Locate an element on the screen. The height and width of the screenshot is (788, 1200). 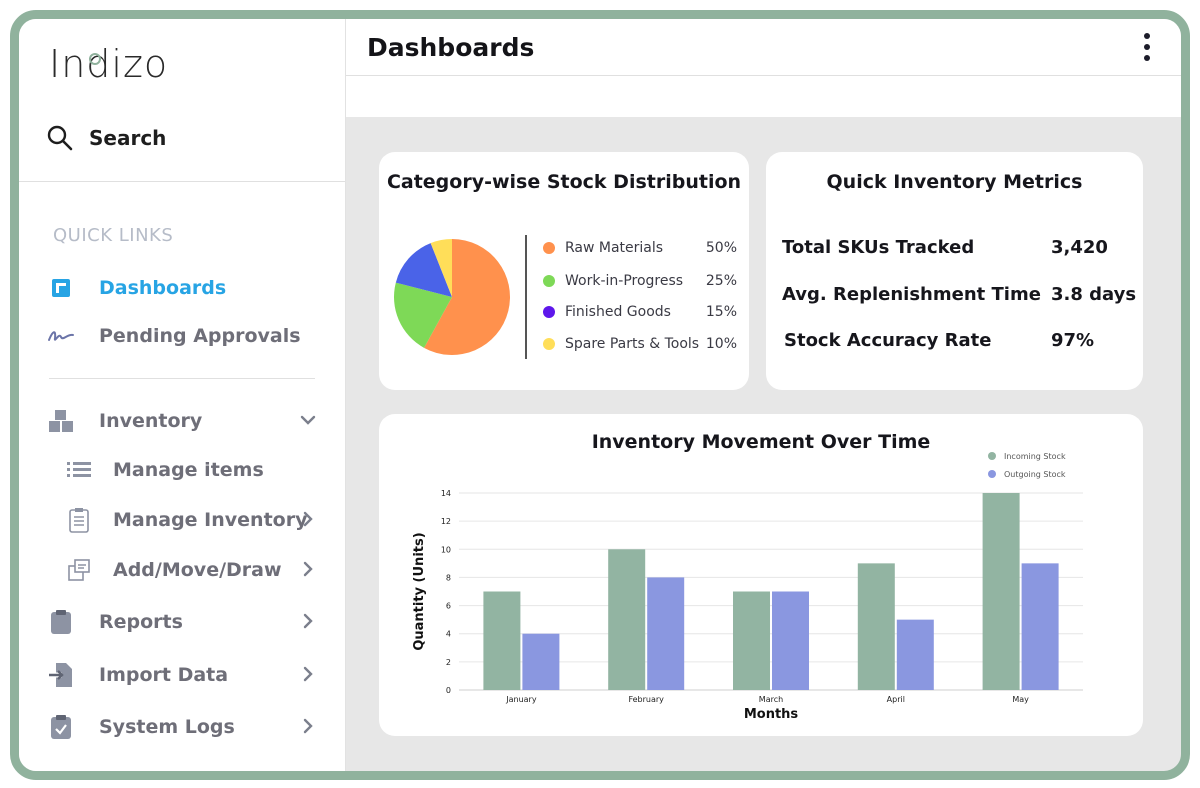
logo-wordmark: Indizo is located at coordinates (108, 64).